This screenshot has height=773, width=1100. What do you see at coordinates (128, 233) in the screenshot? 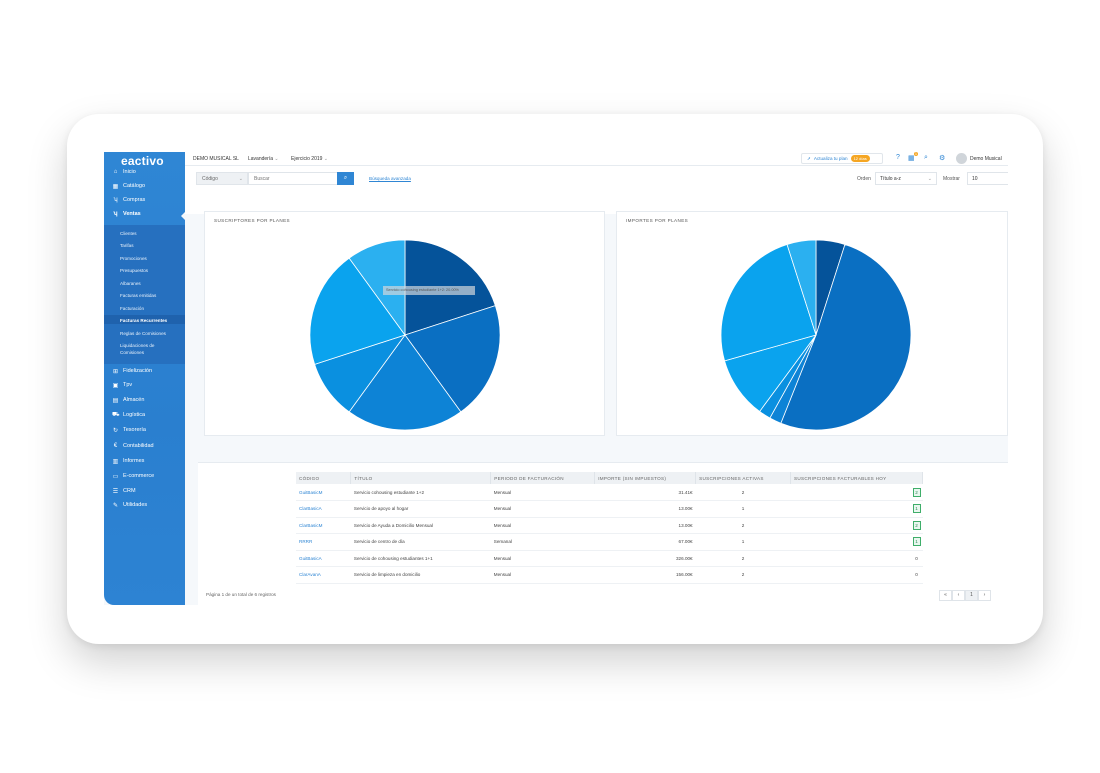
I see `submenu-item-clientes: Clientes` at bounding box center [128, 233].